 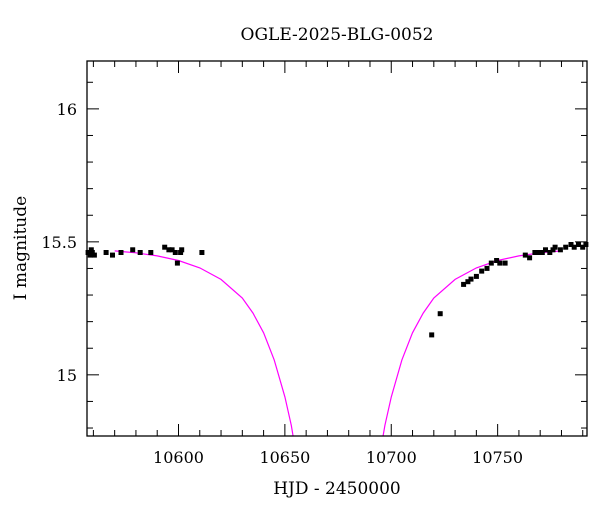 I want to click on y-tick-labels: 15 15.5 16, so click(x=59, y=242).